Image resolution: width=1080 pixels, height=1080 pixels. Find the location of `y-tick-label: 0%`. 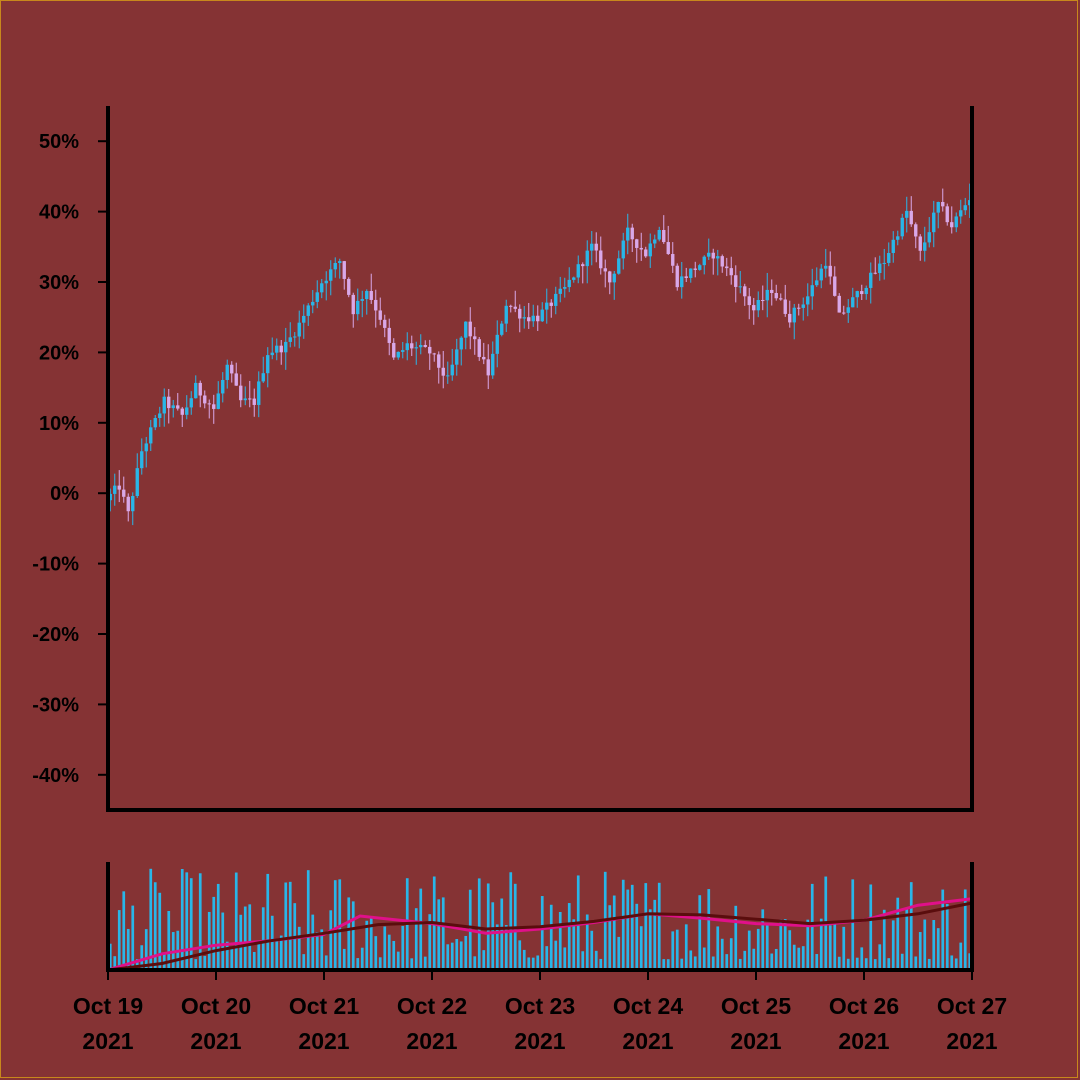

y-tick-label: 0% is located at coordinates (64, 494).